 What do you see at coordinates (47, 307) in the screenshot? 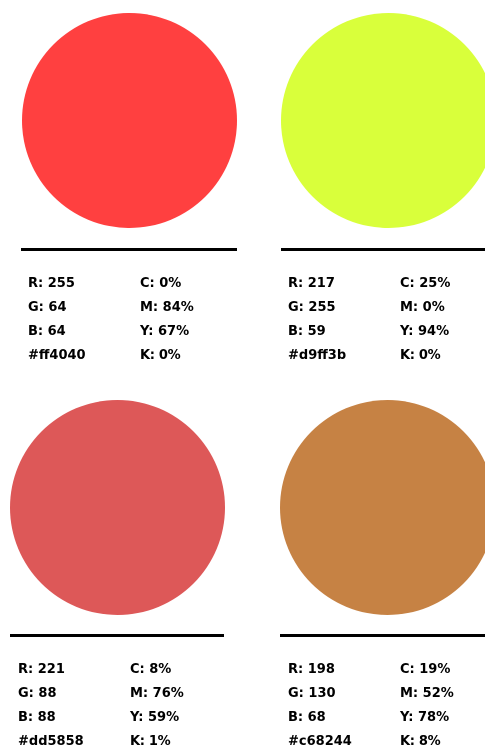
I see `rgb-green-value: G: 64` at bounding box center [47, 307].